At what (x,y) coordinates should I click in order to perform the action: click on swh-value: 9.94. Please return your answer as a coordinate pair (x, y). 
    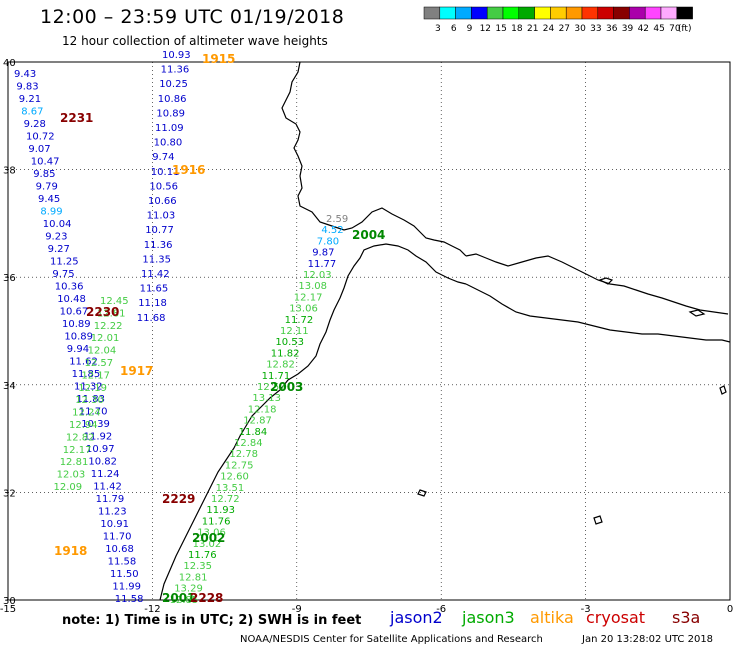
    Looking at the image, I should click on (78, 349).